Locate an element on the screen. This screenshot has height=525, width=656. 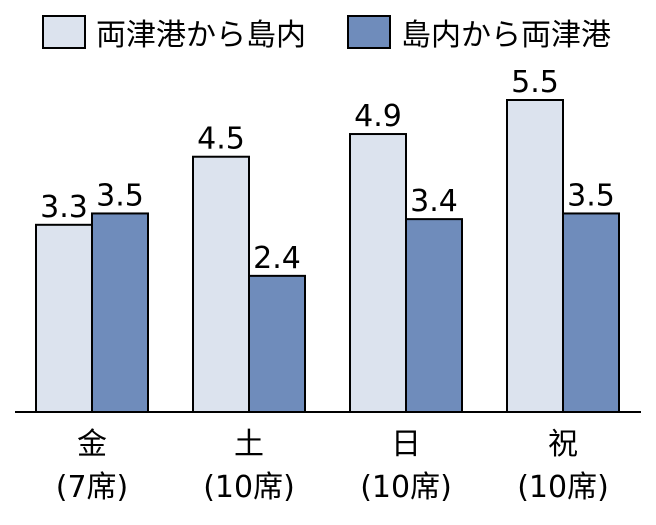
data-label-series1-1: 3.3 is located at coordinates (64, 207).